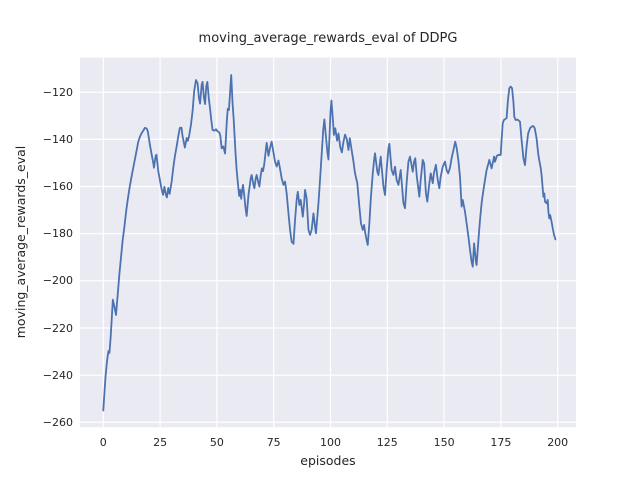 The image size is (640, 480). I want to click on x-tick-label: 150, so click(444, 442).